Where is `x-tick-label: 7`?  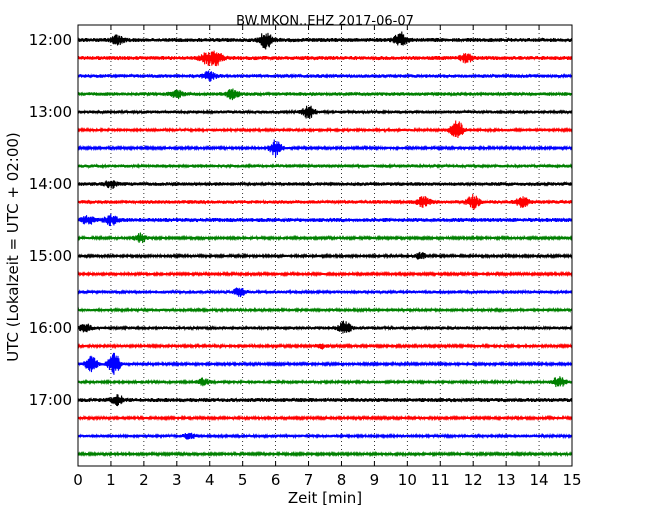 x-tick-label: 7 is located at coordinates (309, 480).